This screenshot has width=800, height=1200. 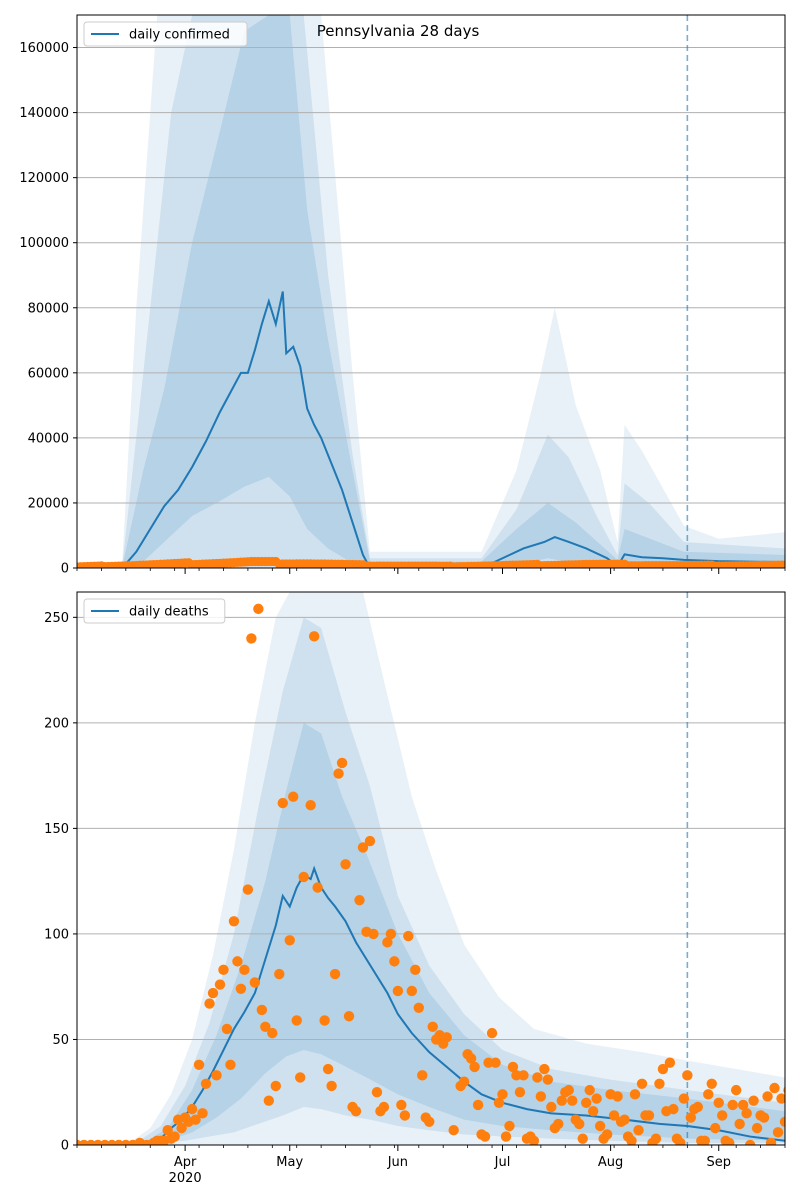 What do you see at coordinates (56, 618) in the screenshot?
I see `y-tick-label: 250` at bounding box center [56, 618].